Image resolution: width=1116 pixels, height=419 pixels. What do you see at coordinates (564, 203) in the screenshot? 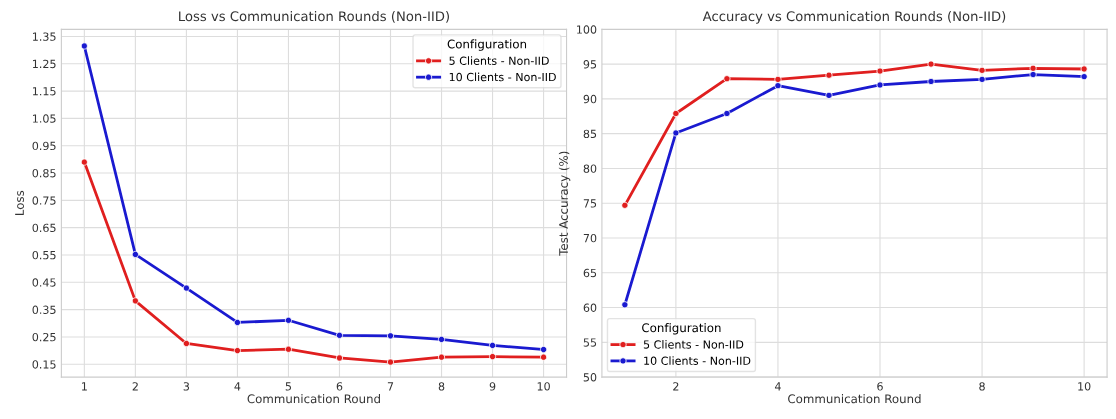
I see `y-axis-title: Test Accuracy (%)` at bounding box center [564, 203].